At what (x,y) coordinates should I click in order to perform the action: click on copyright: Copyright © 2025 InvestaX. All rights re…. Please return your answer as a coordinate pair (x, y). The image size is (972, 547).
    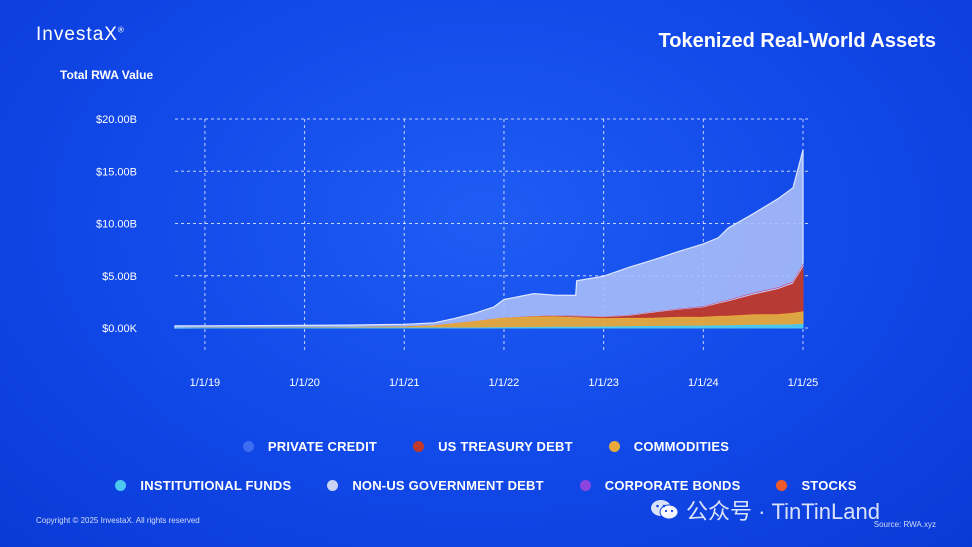
    Looking at the image, I should click on (118, 520).